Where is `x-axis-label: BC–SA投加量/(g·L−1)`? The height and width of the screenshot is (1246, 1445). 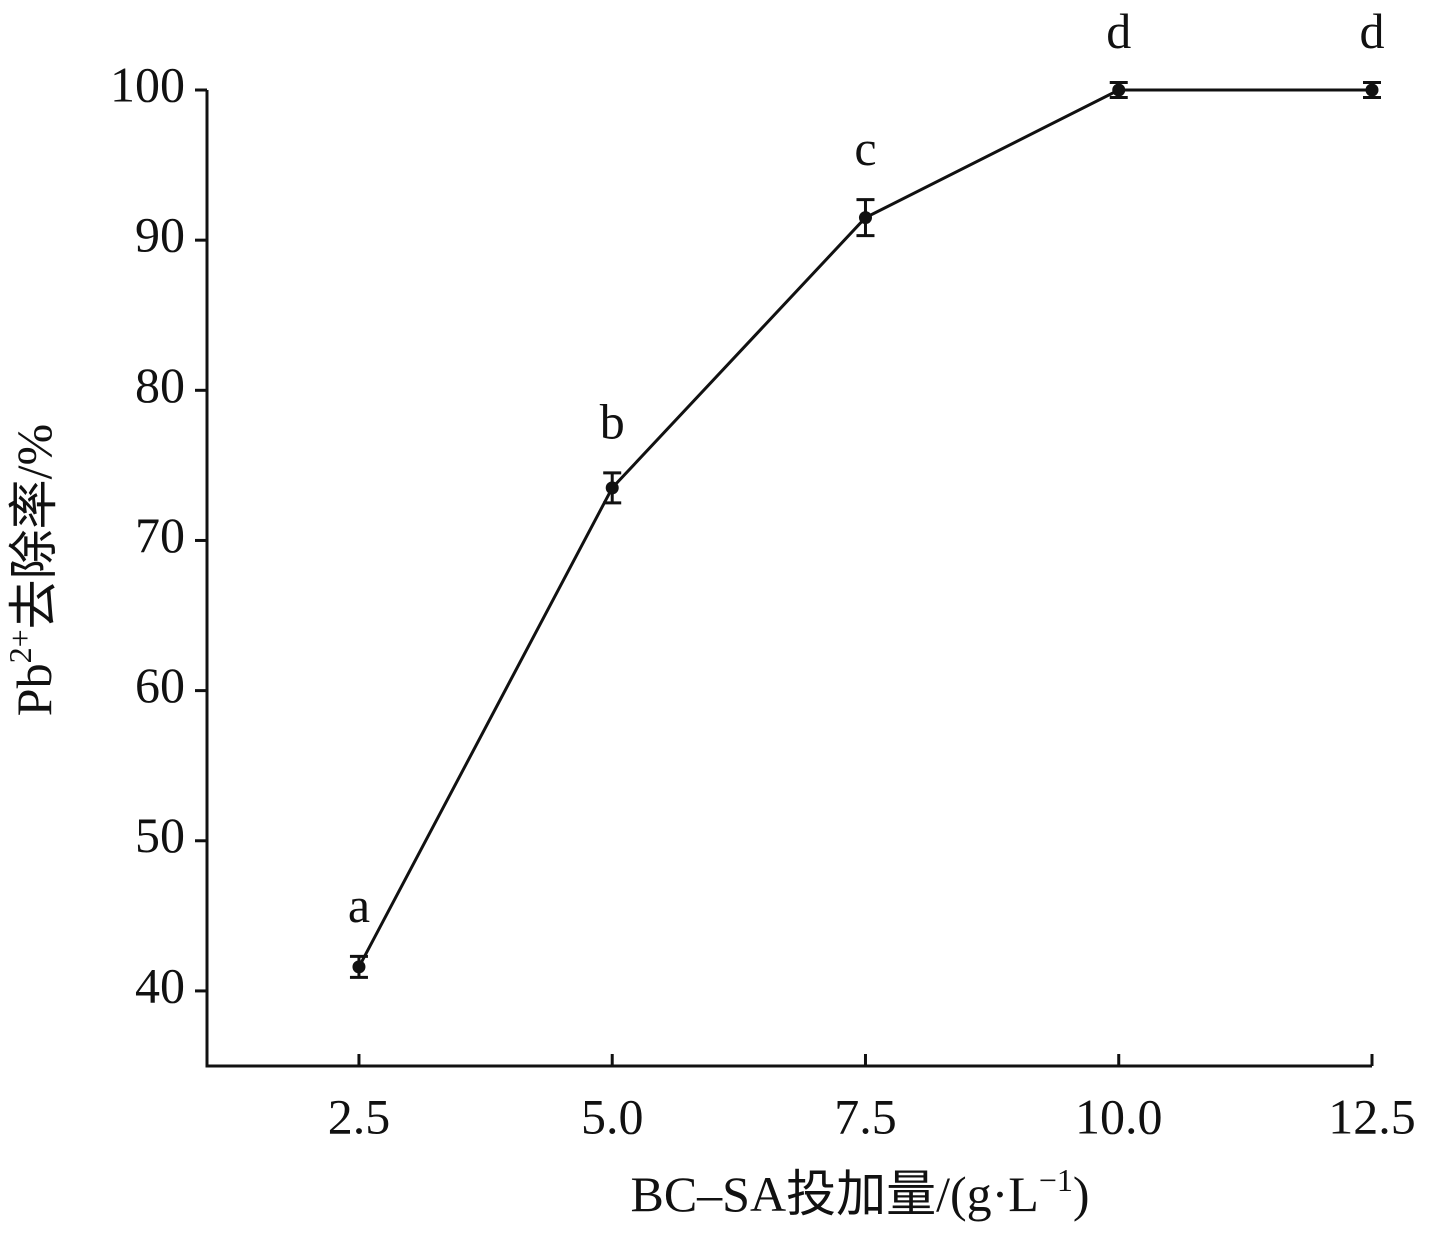 x-axis-label: BC–SA投加量/(g·L−1) is located at coordinates (859, 1192).